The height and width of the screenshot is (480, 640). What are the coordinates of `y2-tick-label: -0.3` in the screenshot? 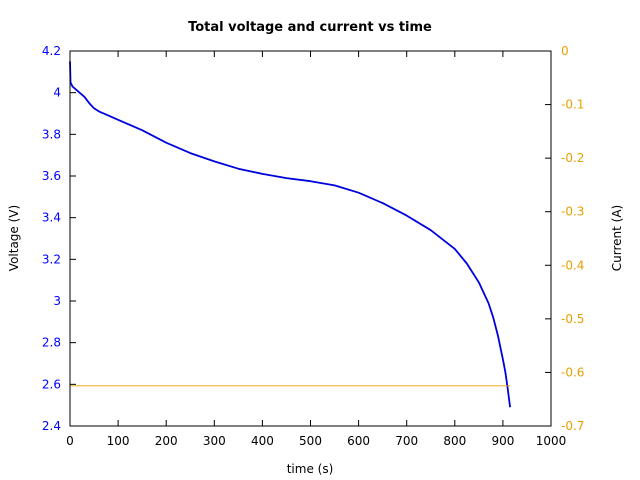 It's located at (572, 212).